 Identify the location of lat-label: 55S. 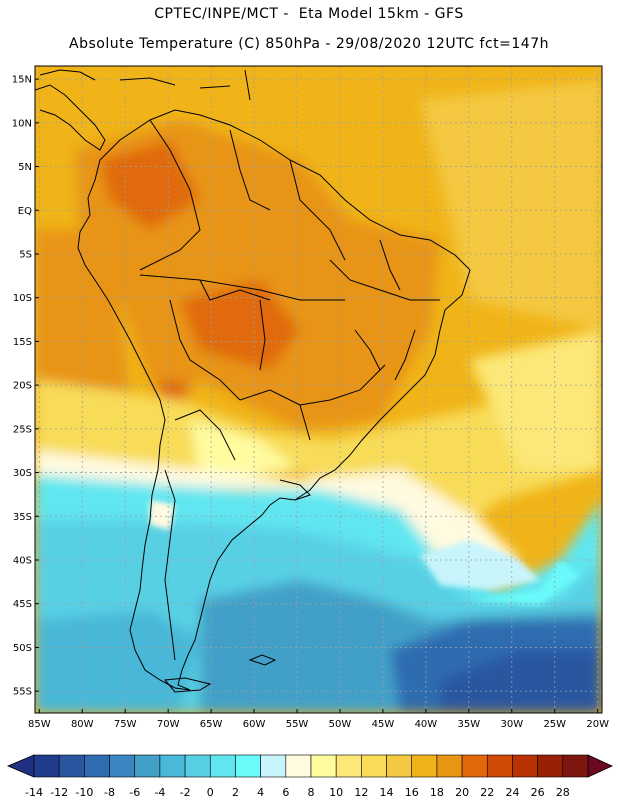
(22, 692).